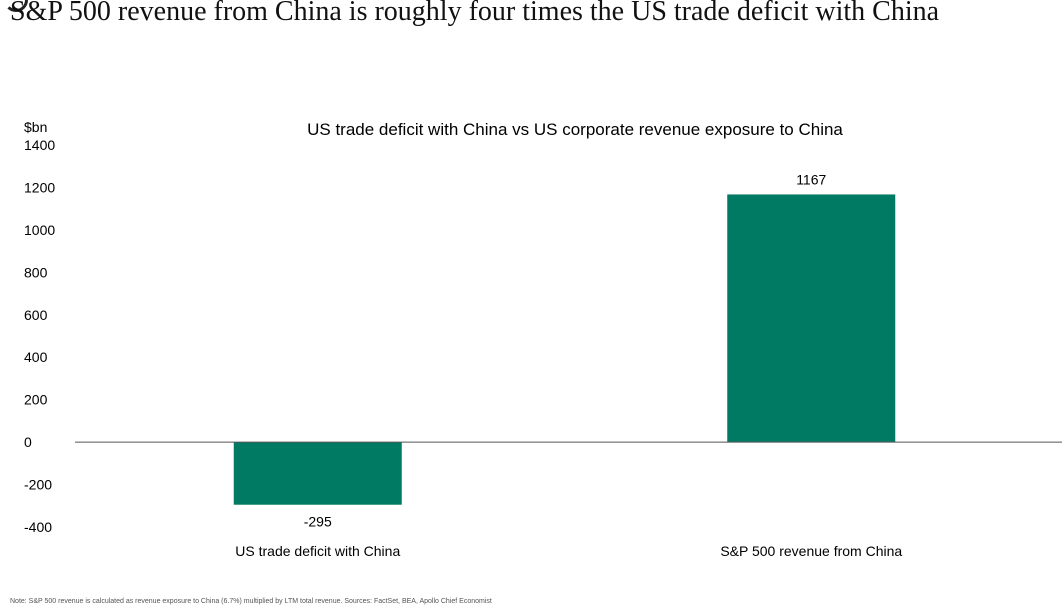  What do you see at coordinates (36, 272) in the screenshot?
I see `y-tick-label: 800` at bounding box center [36, 272].